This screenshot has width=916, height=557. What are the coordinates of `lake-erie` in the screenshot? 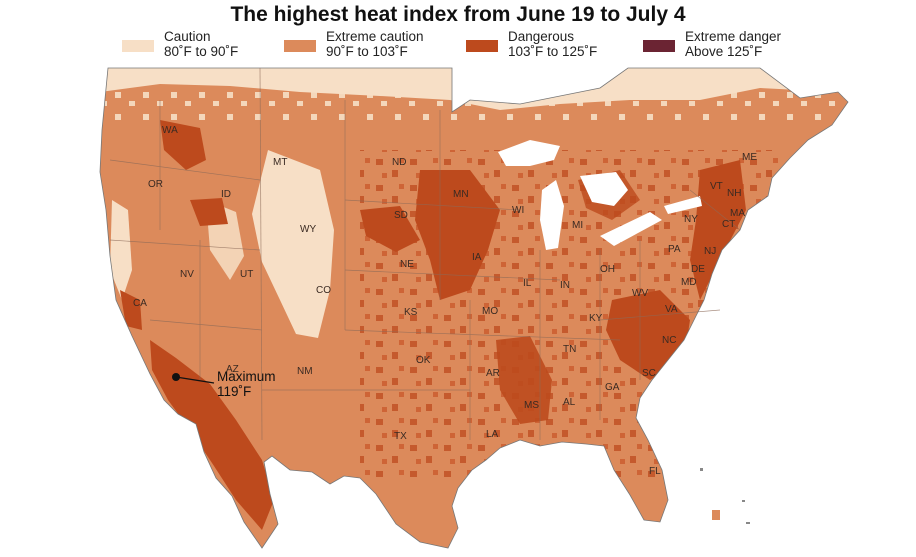 It's located at (631, 229).